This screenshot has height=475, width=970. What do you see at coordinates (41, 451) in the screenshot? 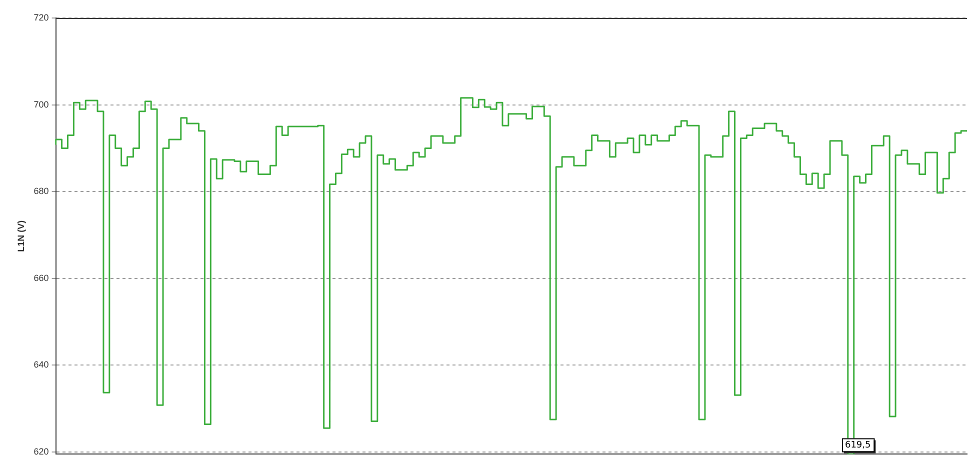
I see `y-tick-label: 620` at bounding box center [41, 451].